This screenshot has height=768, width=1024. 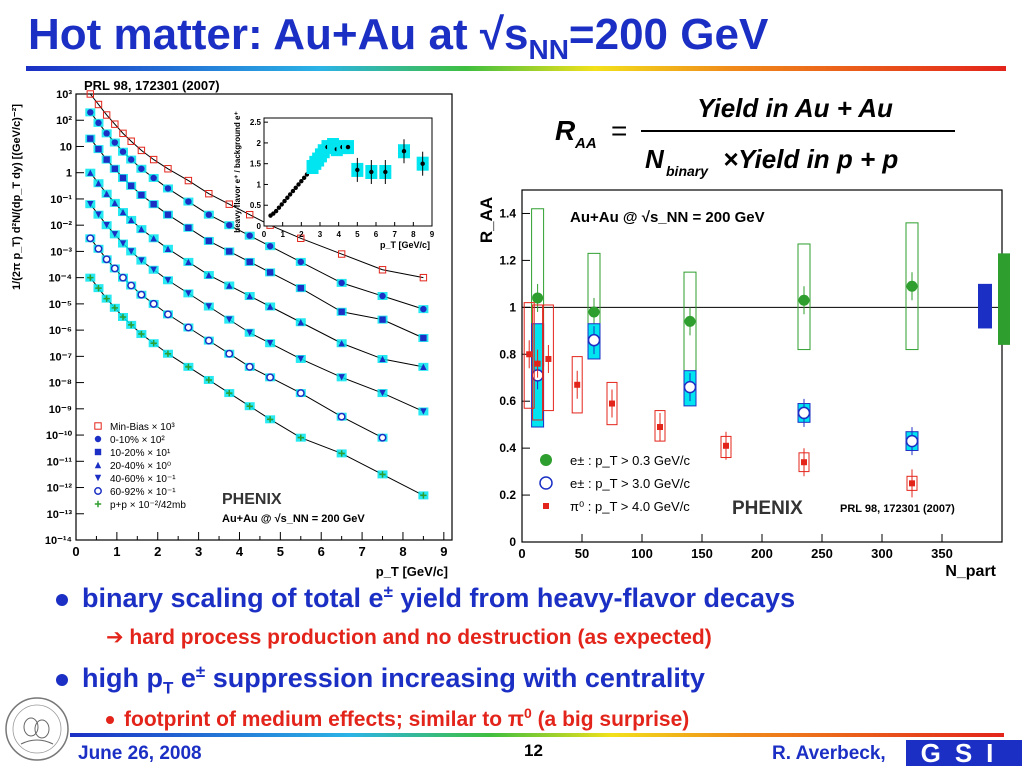 I want to click on x-tick-label: 9, so click(x=443, y=551).